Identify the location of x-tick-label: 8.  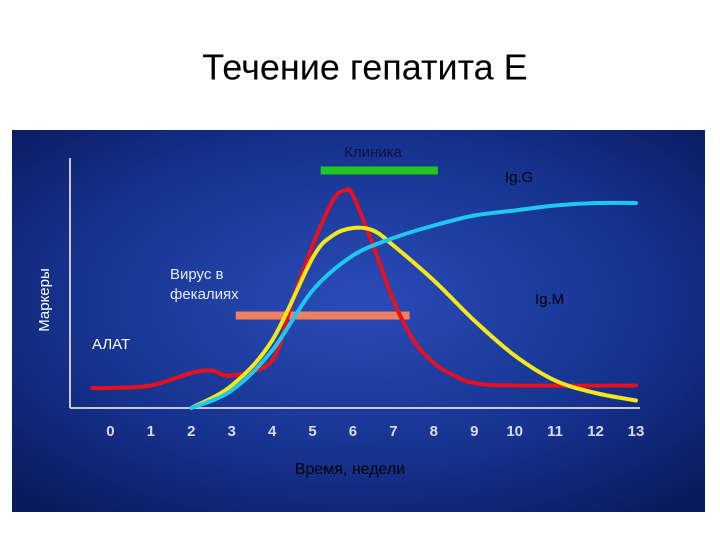
(434, 431).